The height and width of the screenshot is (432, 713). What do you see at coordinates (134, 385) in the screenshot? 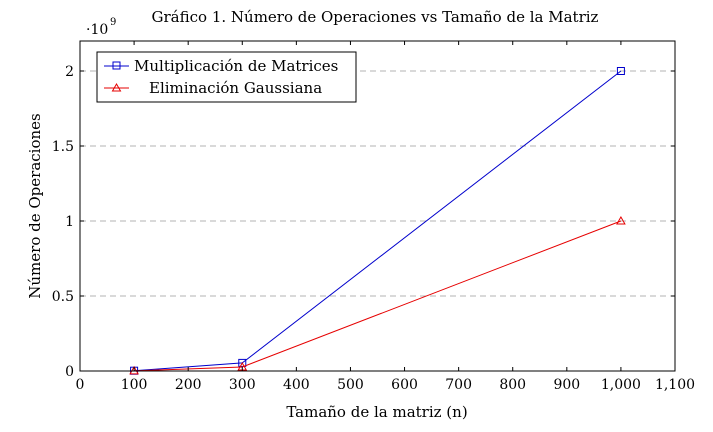
I see `x-tick-label: 100` at bounding box center [134, 385].